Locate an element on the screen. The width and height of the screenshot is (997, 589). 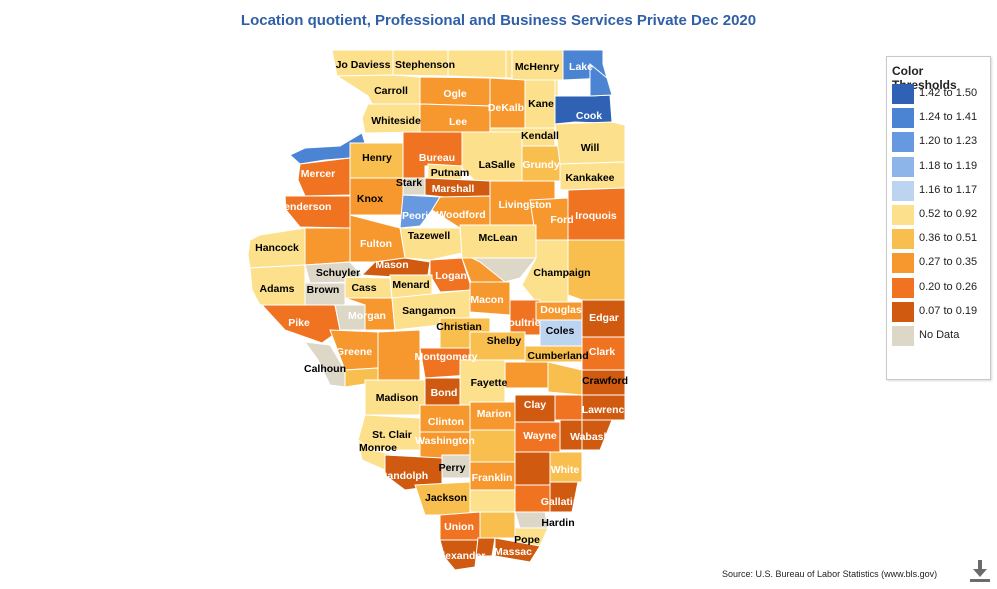
county-label: Jackson is located at coordinates (446, 498).